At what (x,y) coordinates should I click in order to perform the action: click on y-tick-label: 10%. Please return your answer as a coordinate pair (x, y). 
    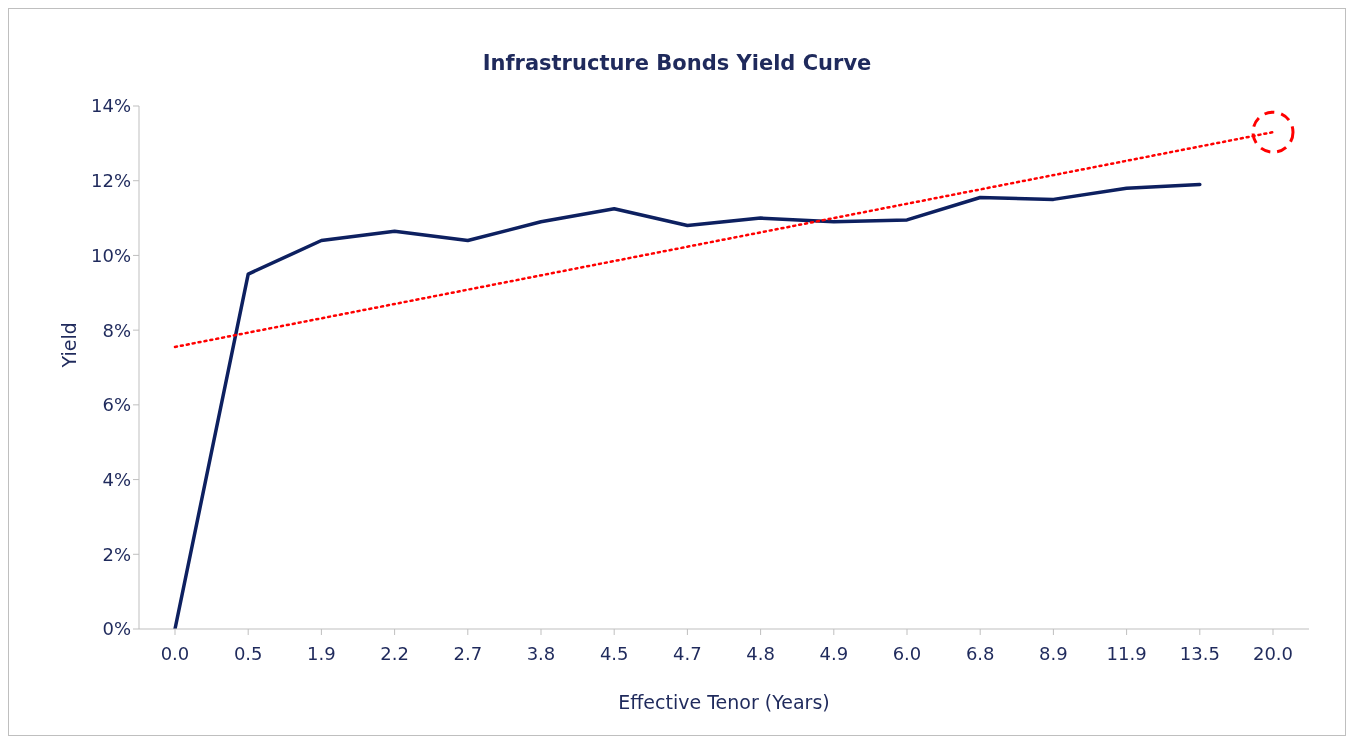
    Looking at the image, I should click on (110, 255).